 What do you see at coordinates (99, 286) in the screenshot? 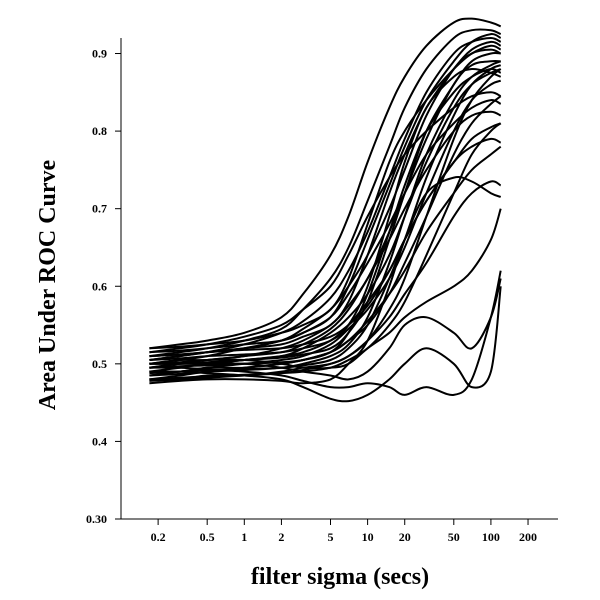
I see `y-tick-label: 0.6` at bounding box center [99, 286].